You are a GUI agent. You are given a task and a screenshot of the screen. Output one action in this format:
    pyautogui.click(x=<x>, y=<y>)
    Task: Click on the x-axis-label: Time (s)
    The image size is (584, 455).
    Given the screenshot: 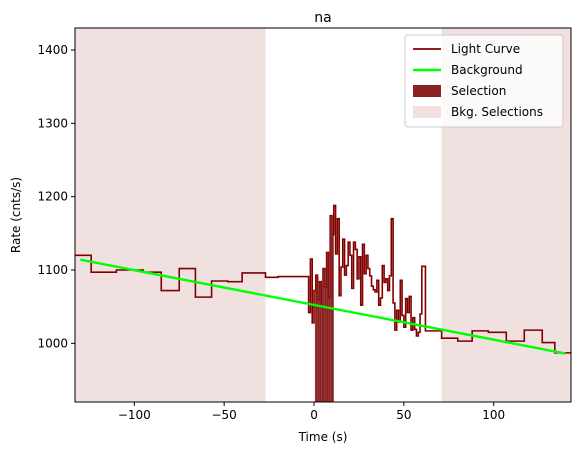 What is the action you would take?
    pyautogui.click(x=323, y=437)
    